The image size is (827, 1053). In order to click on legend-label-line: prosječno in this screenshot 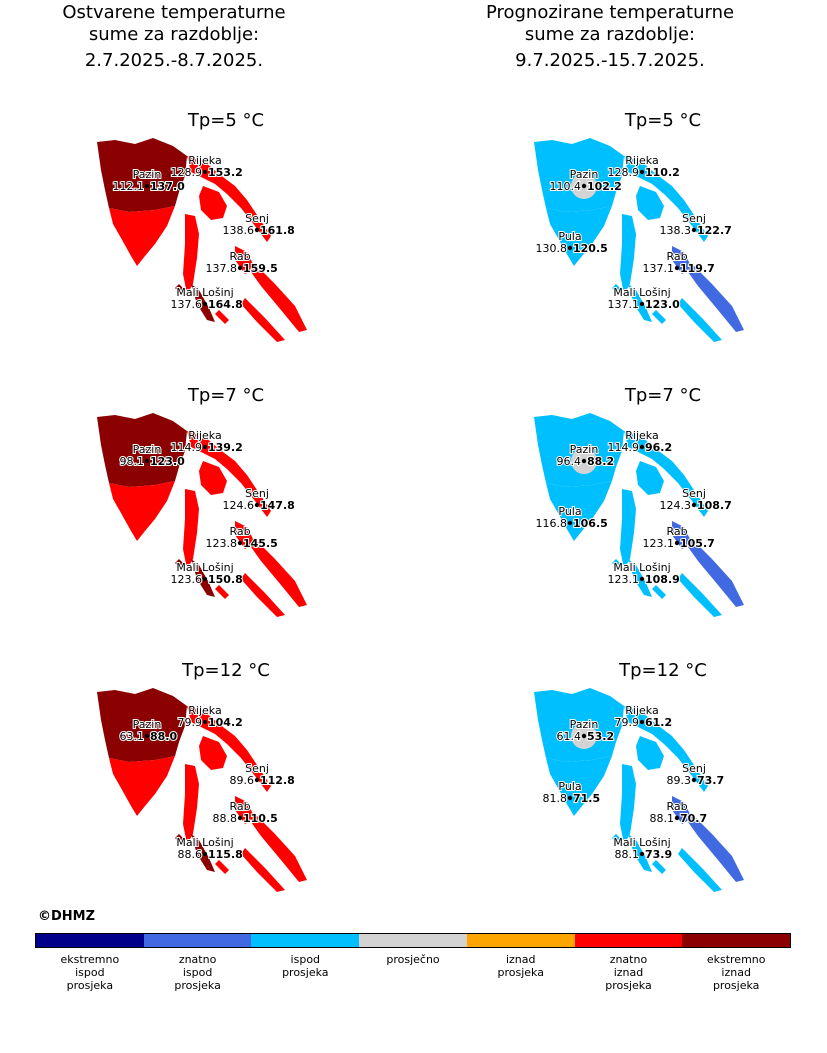, I will do `click(413, 959)`.